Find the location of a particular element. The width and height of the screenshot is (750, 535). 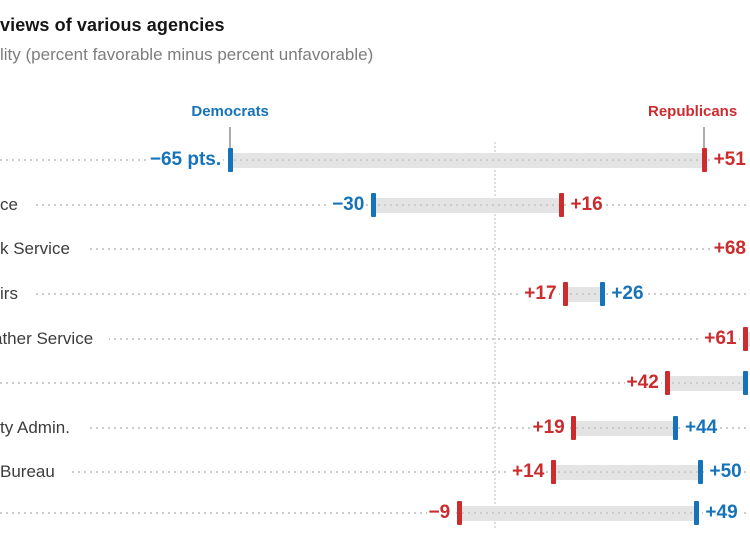

agency-label: ty Admin. is located at coordinates (43, 428).